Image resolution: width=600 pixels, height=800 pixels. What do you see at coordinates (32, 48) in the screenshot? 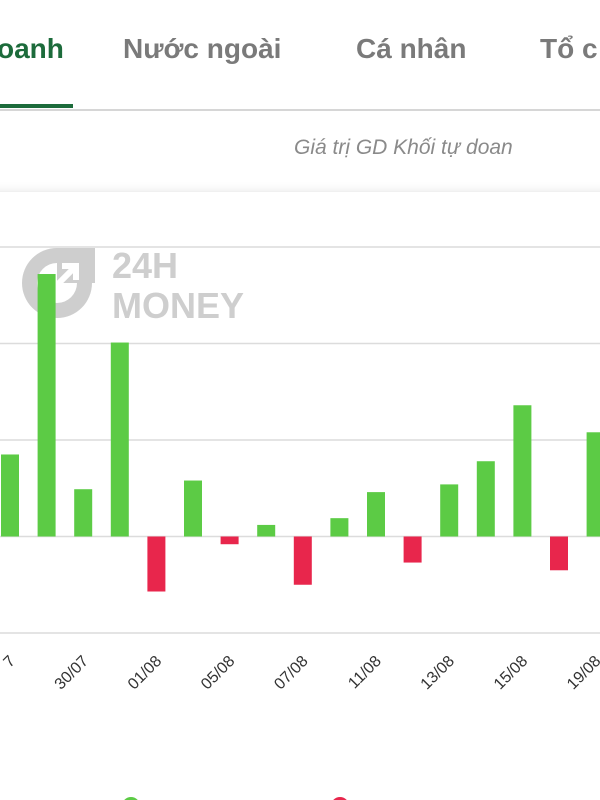
I see `tab: oanh` at bounding box center [32, 48].